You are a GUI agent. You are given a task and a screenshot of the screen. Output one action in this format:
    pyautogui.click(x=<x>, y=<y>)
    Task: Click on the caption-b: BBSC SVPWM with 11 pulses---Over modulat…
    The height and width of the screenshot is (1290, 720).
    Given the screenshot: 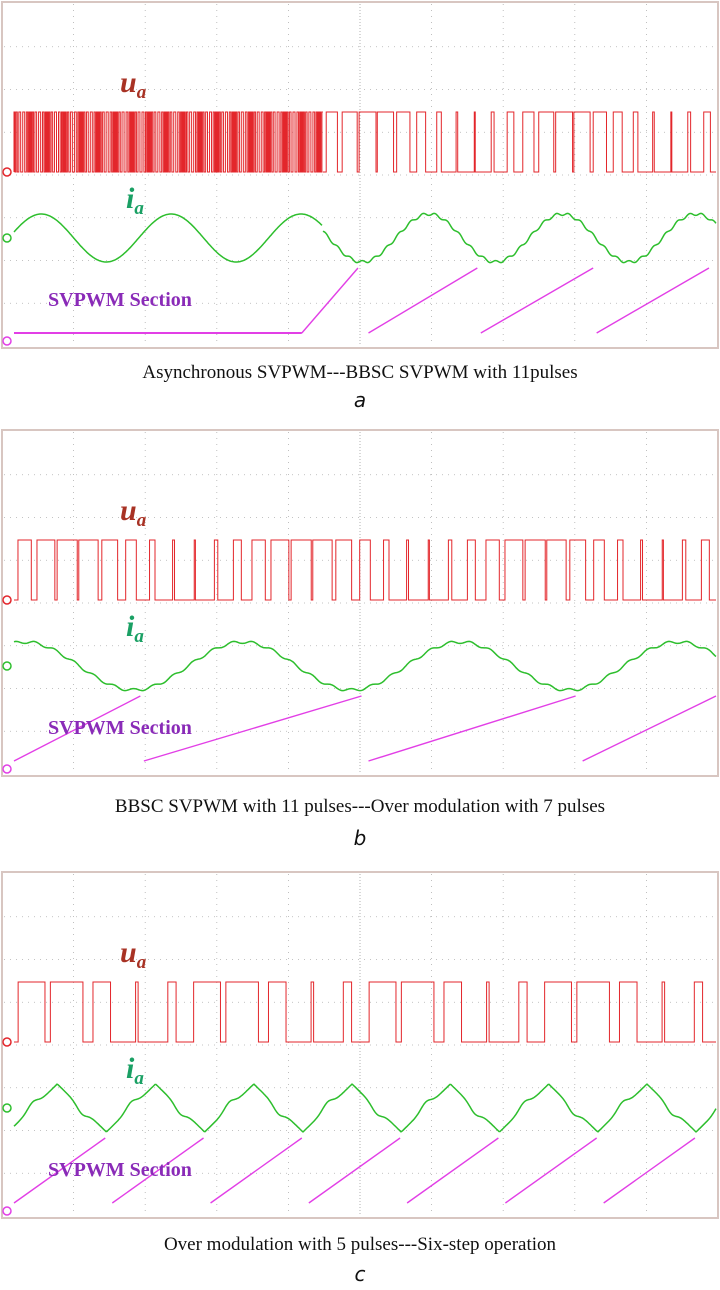 What is the action you would take?
    pyautogui.click(x=360, y=806)
    